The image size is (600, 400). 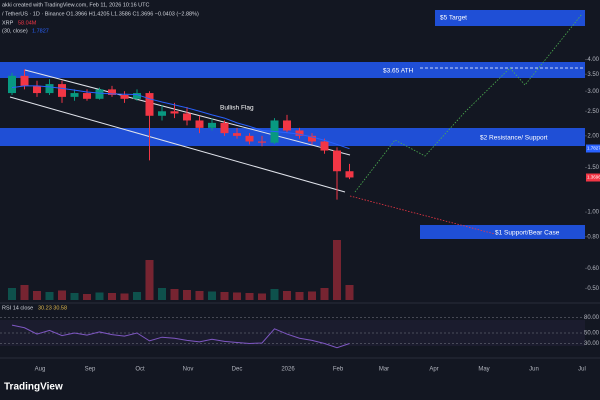 What do you see at coordinates (40, 370) in the screenshot?
I see `x-tick-label: Aug` at bounding box center [40, 370].